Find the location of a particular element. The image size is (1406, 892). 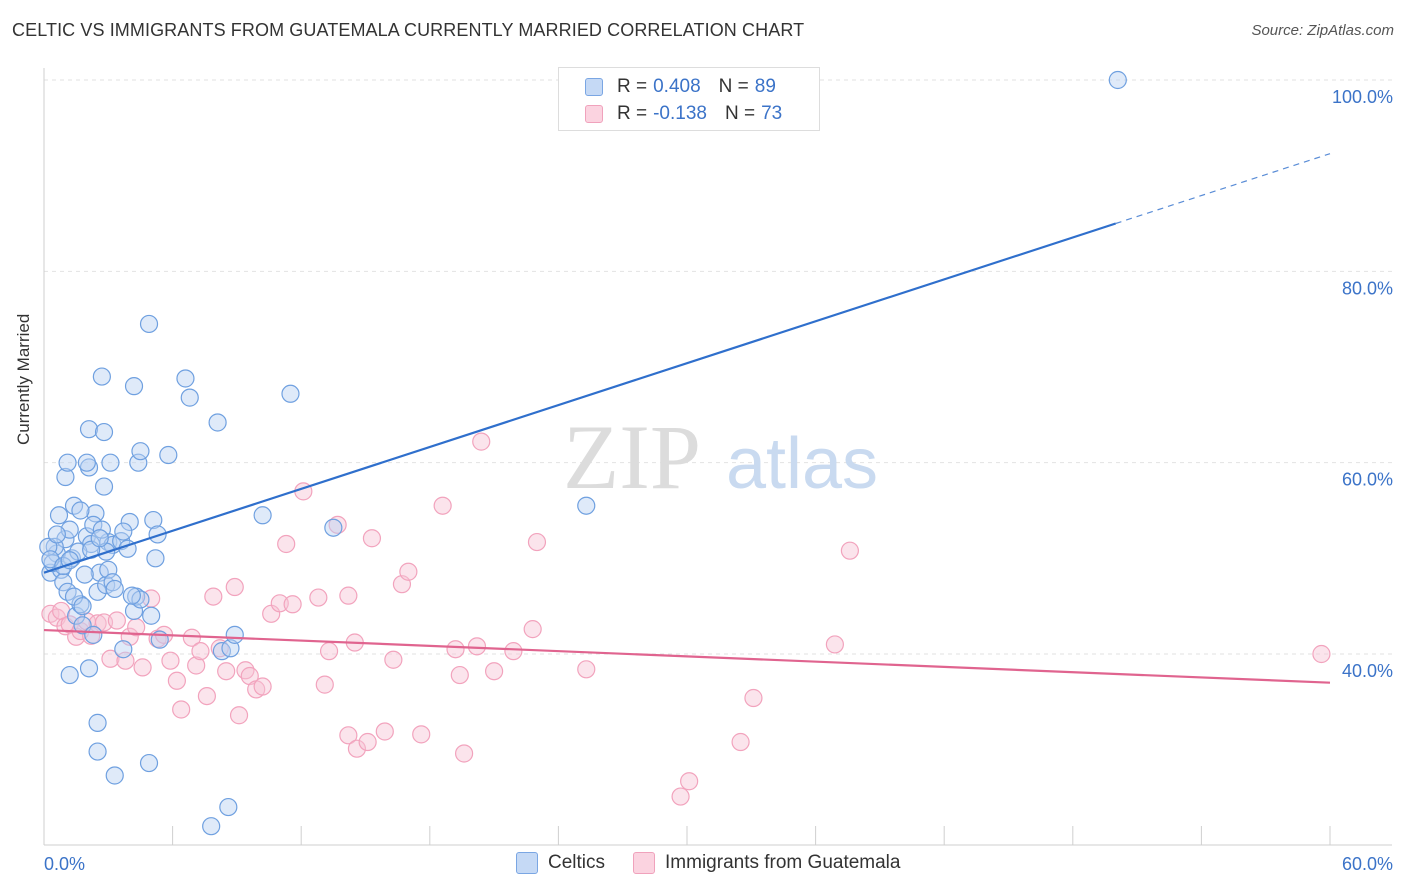

x-tick-labels: 0.0% 60.0% is located at coordinates (718, 864).